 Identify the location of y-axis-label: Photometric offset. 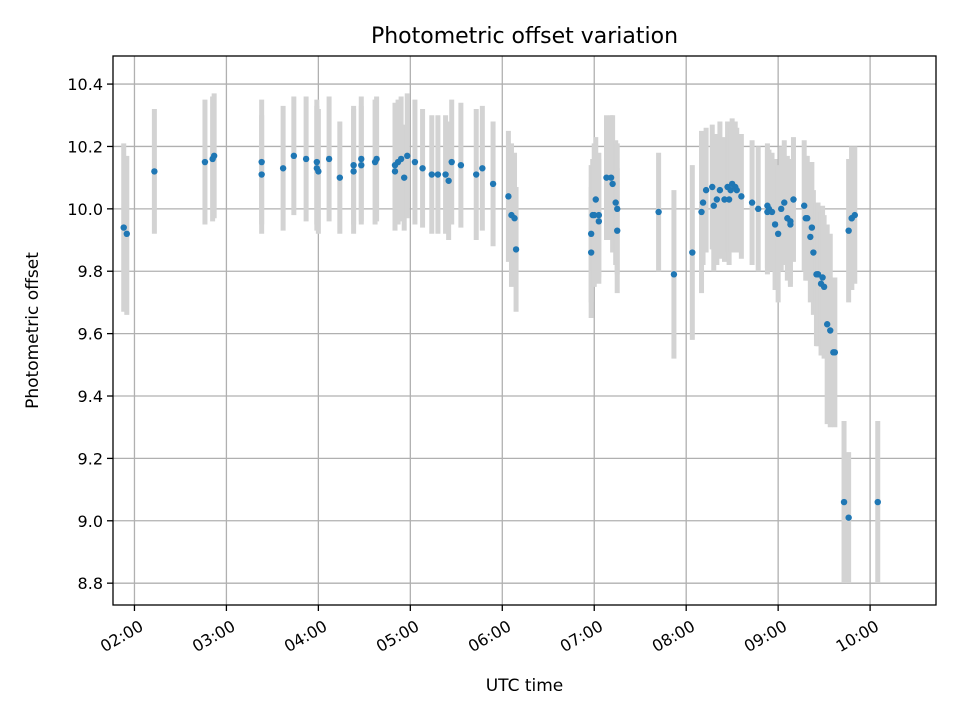
(33, 330).